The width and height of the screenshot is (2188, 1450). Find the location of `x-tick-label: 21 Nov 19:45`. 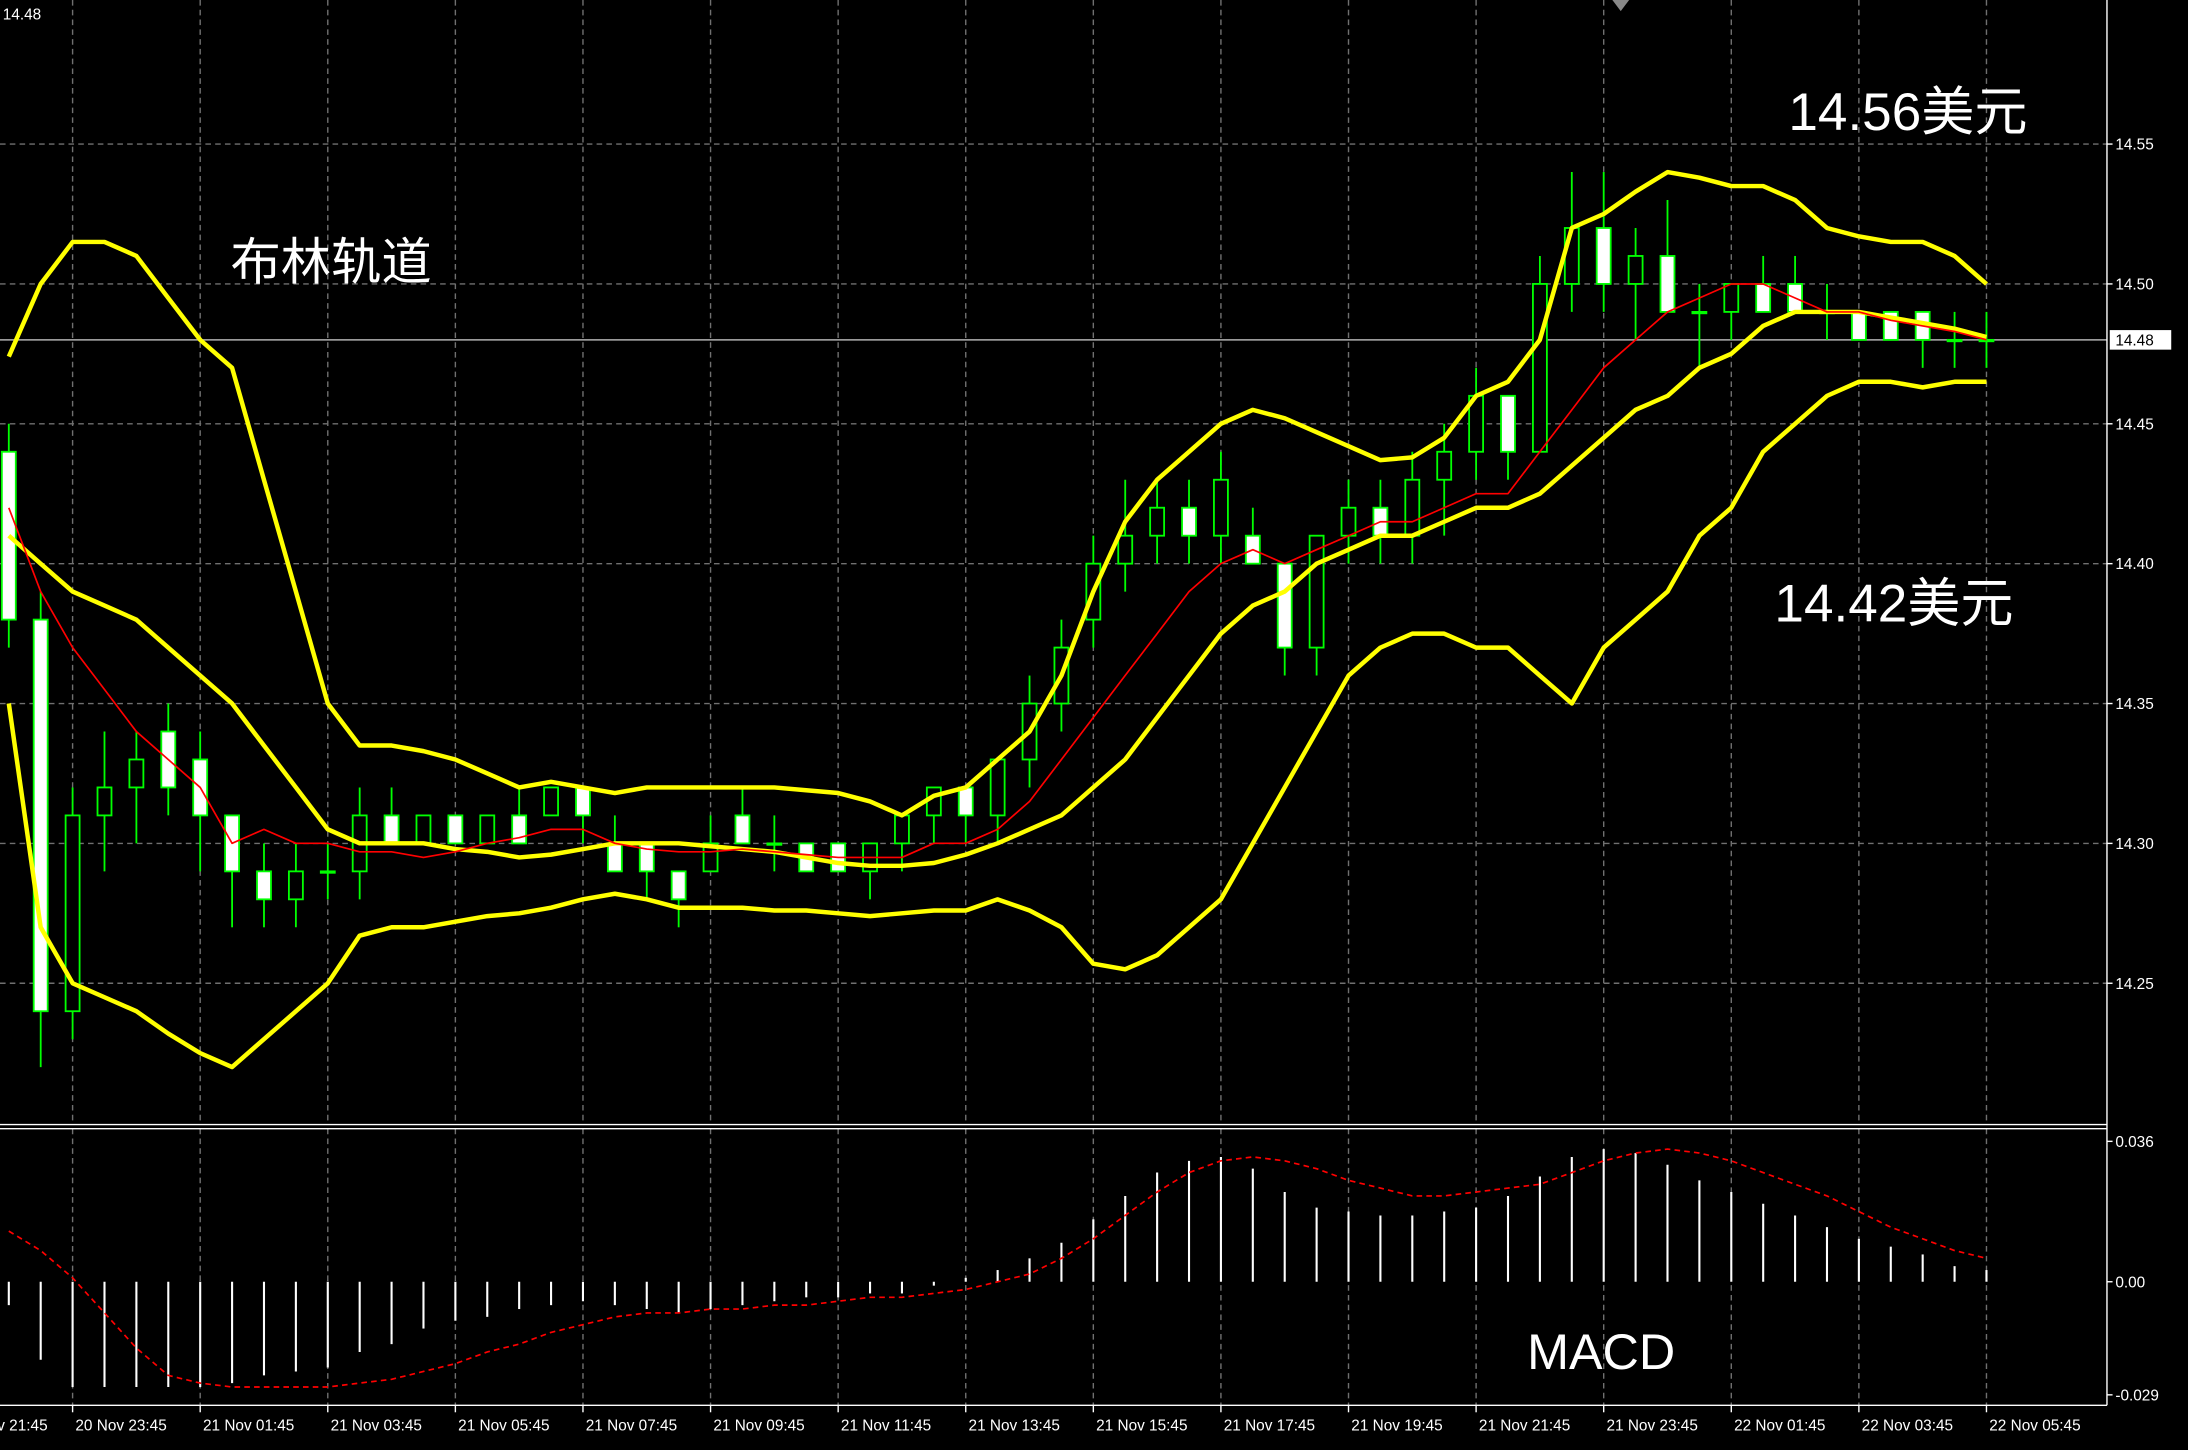

x-tick-label: 21 Nov 19:45 is located at coordinates (1396, 1425).